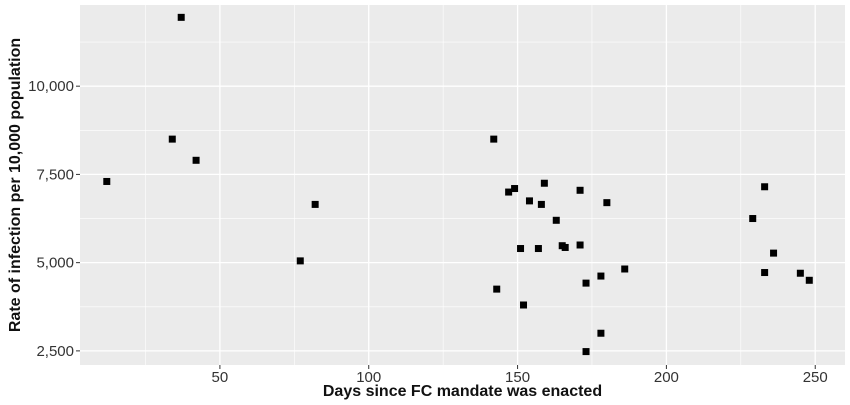 Image resolution: width=850 pixels, height=405 pixels. Describe the element at coordinates (55, 351) in the screenshot. I see `y-tick-label: 2,500` at that location.